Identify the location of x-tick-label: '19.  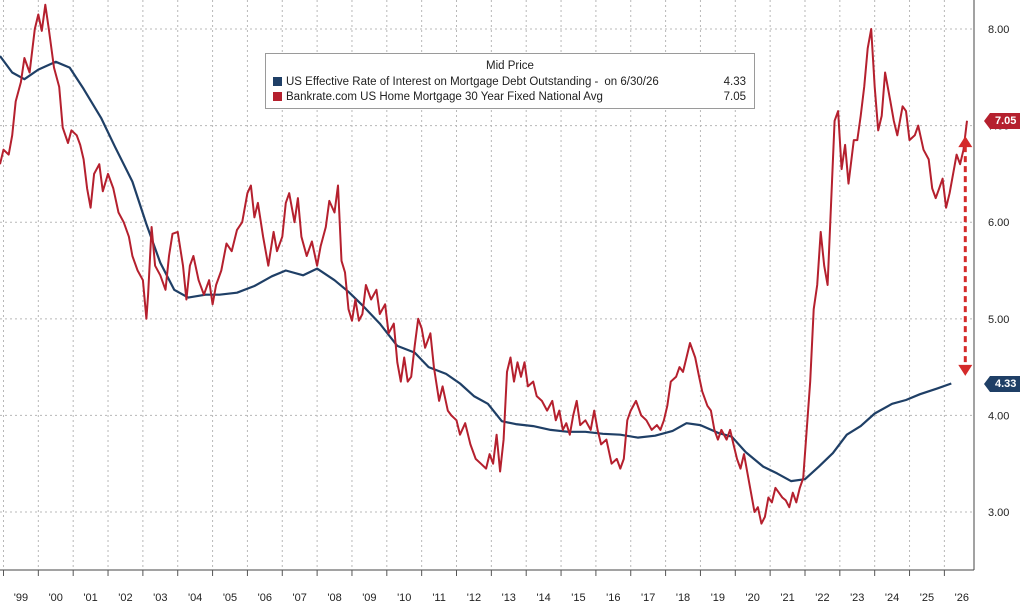
(718, 598).